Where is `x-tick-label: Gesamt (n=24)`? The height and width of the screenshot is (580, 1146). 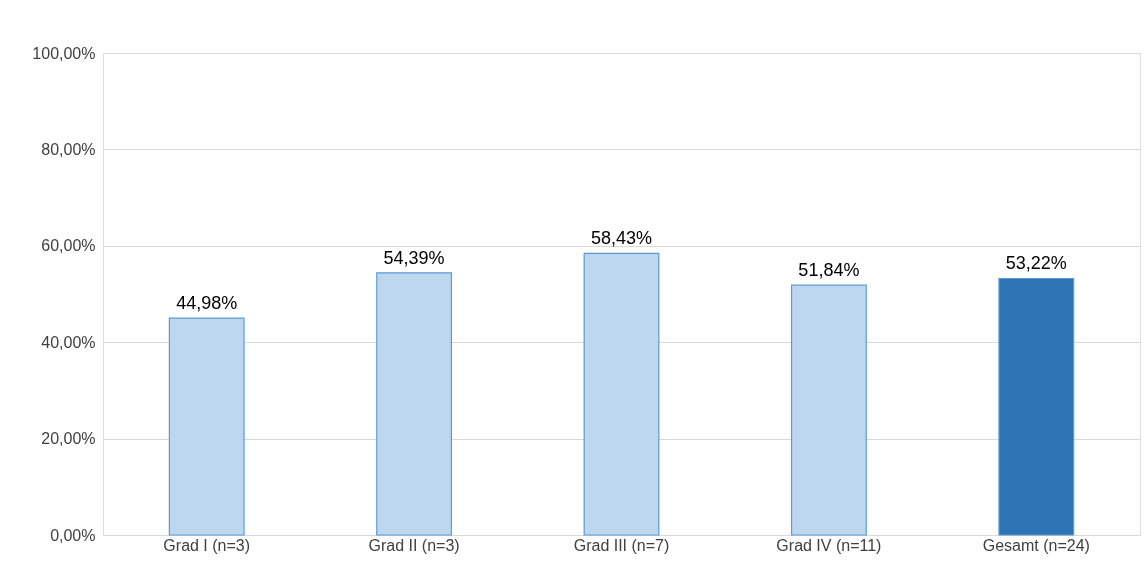
x-tick-label: Gesamt (n=24) is located at coordinates (1036, 545).